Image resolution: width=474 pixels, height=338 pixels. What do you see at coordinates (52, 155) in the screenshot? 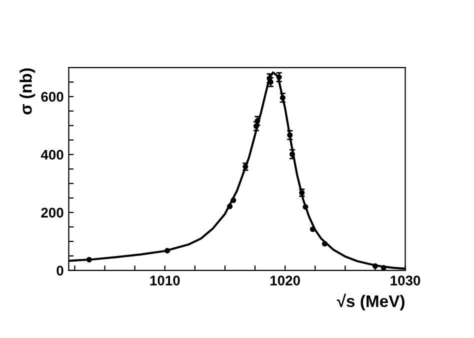
I see `y-tick-label: 400` at bounding box center [52, 155].